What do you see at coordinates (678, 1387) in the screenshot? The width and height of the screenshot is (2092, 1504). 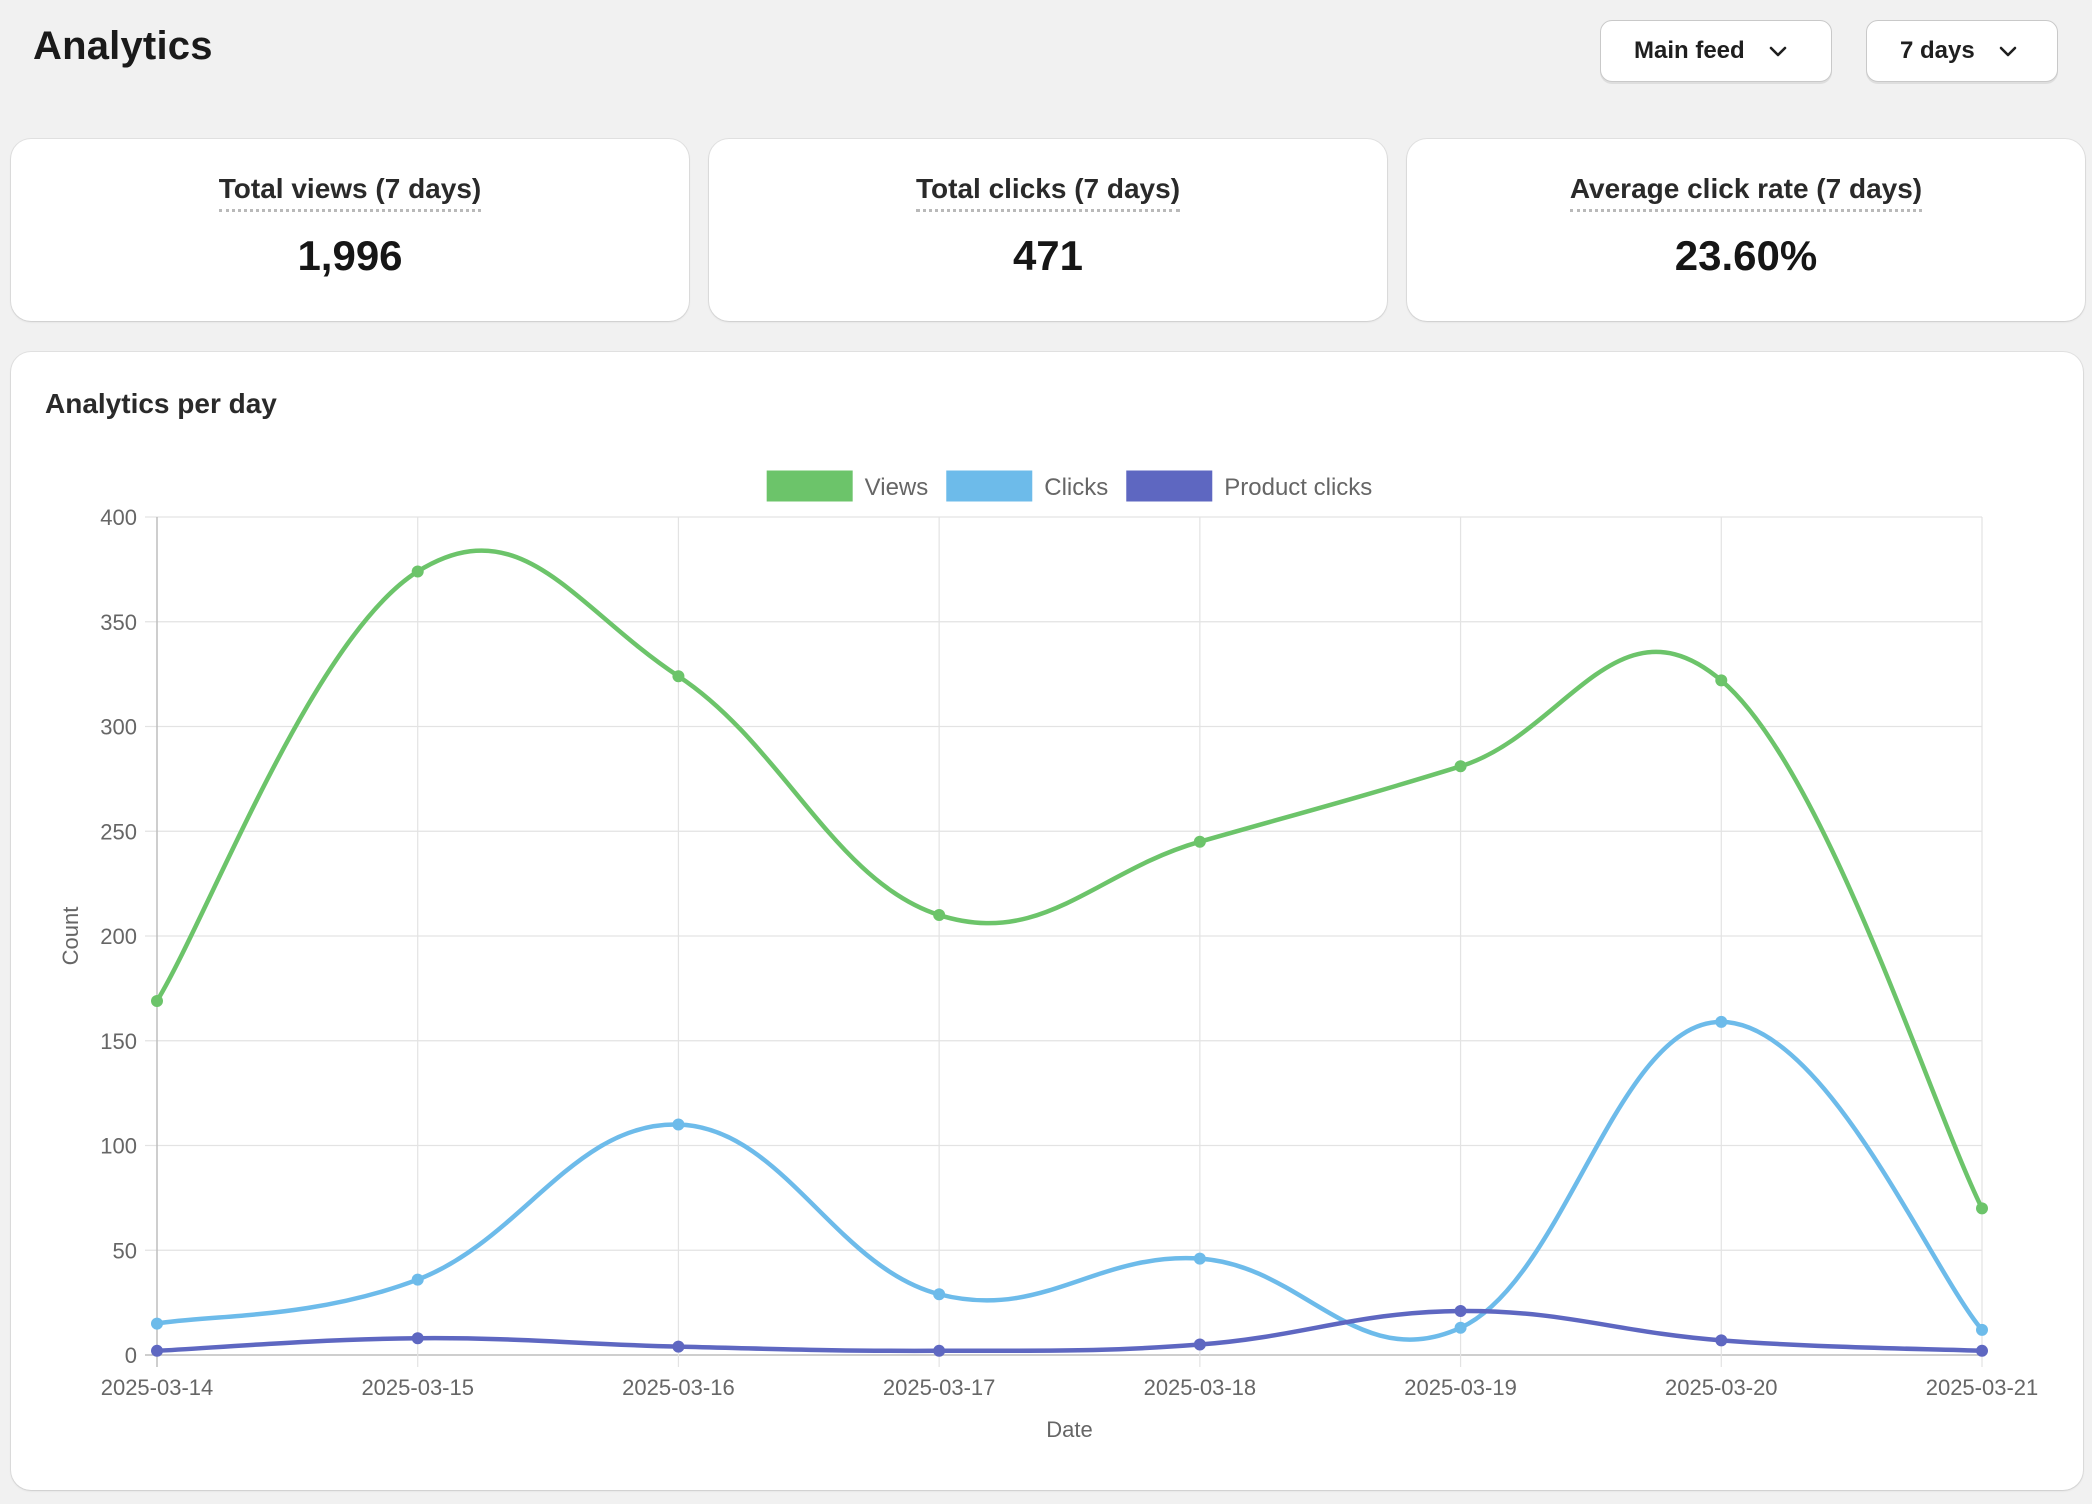 I see `x-tick-label: 2025-03-16` at bounding box center [678, 1387].